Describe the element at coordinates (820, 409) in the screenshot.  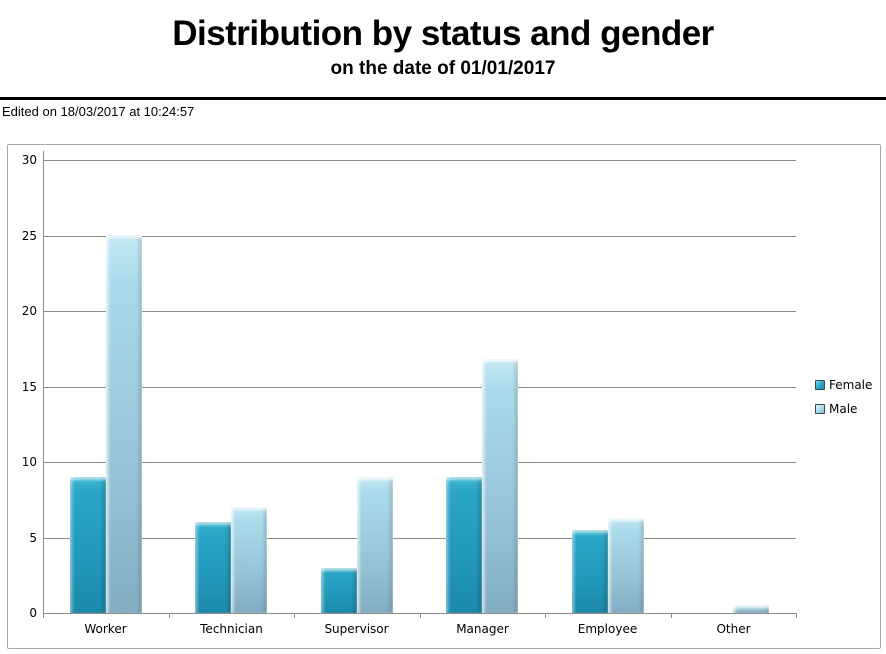
I see `legend-swatch-male-icon` at that location.